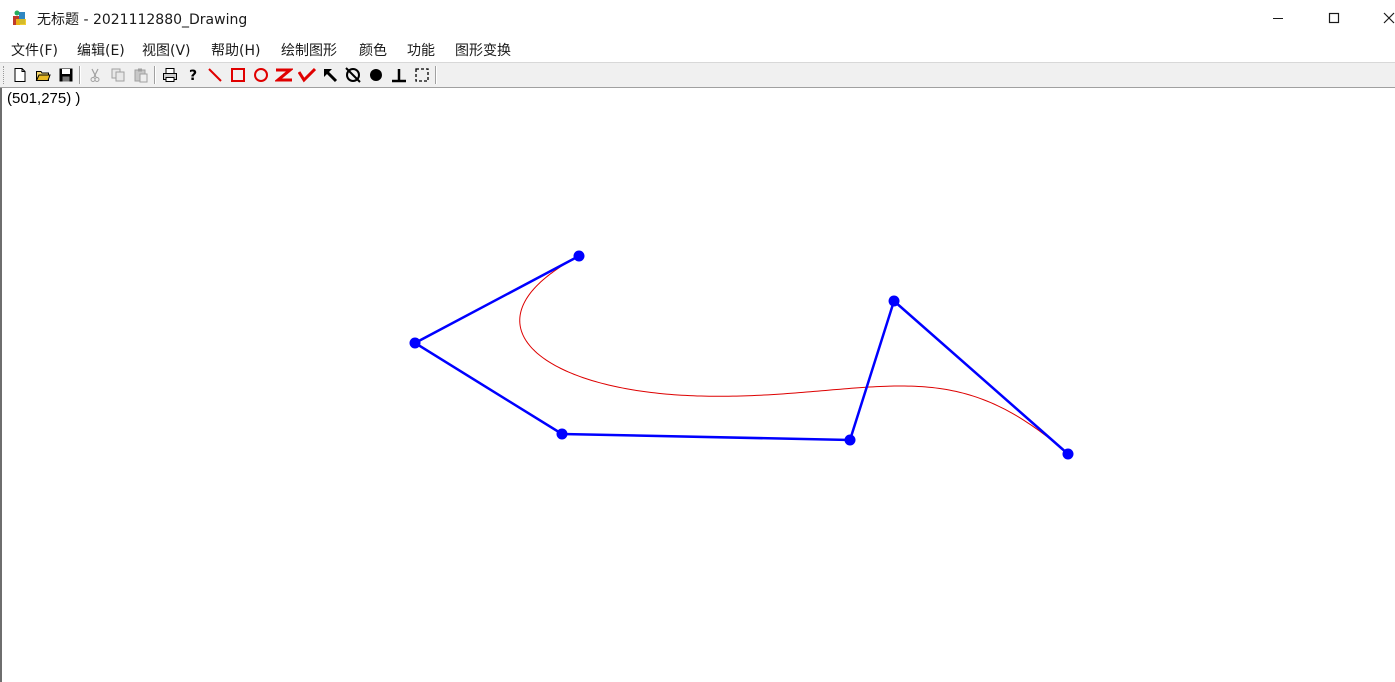 The width and height of the screenshot is (1395, 682). What do you see at coordinates (142, 20) in the screenshot?
I see `window-title: 无标题 - 2021112880_Drawing` at bounding box center [142, 20].